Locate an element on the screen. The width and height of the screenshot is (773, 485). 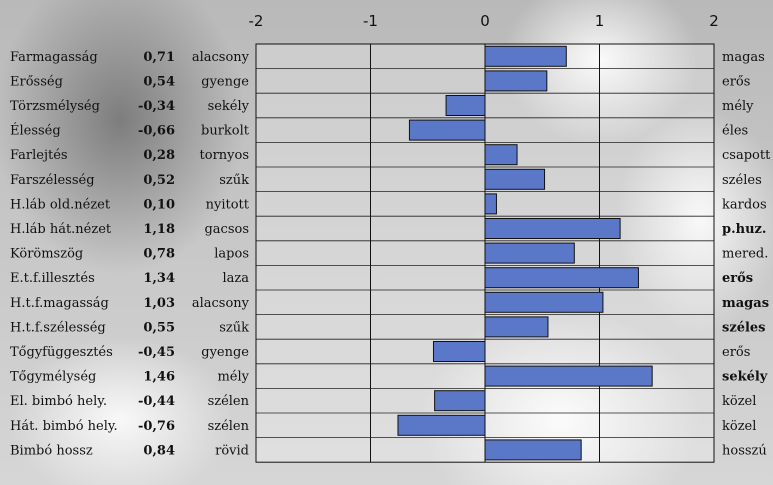
breeding-value-label: 0,10 is located at coordinates (159, 204).